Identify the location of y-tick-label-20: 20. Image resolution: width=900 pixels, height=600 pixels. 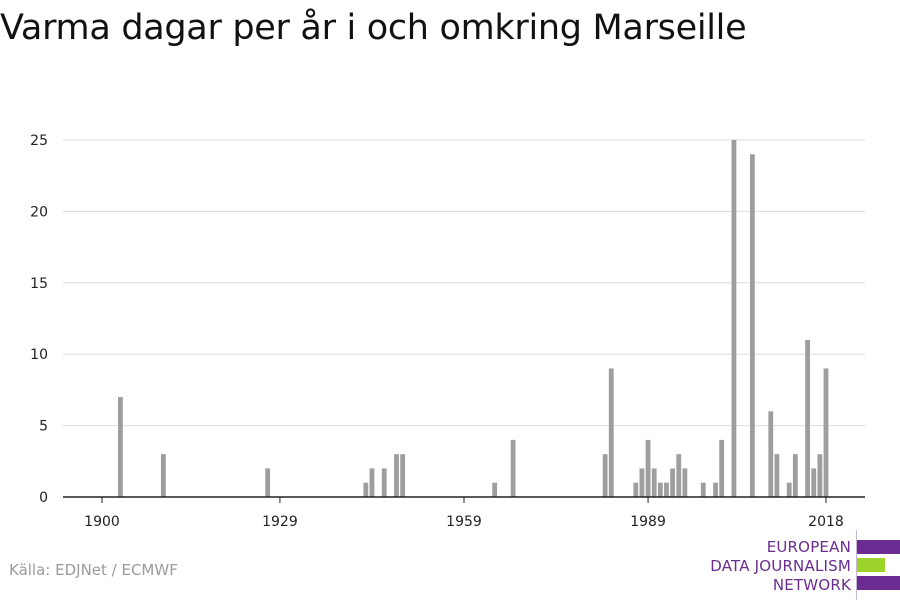
(39, 212).